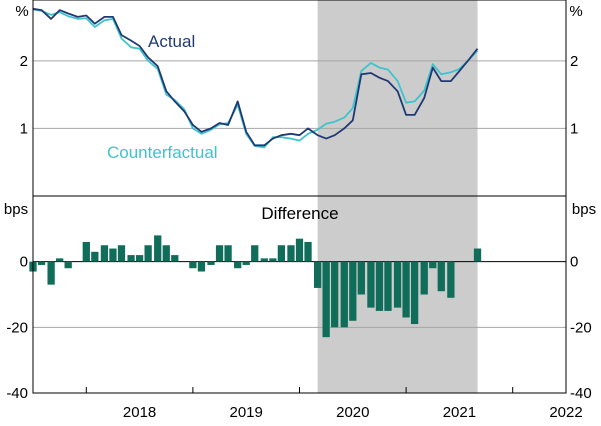 The width and height of the screenshot is (601, 426). What do you see at coordinates (581, 327) in the screenshot?
I see `bottom-right-tick-label: -20` at bounding box center [581, 327].